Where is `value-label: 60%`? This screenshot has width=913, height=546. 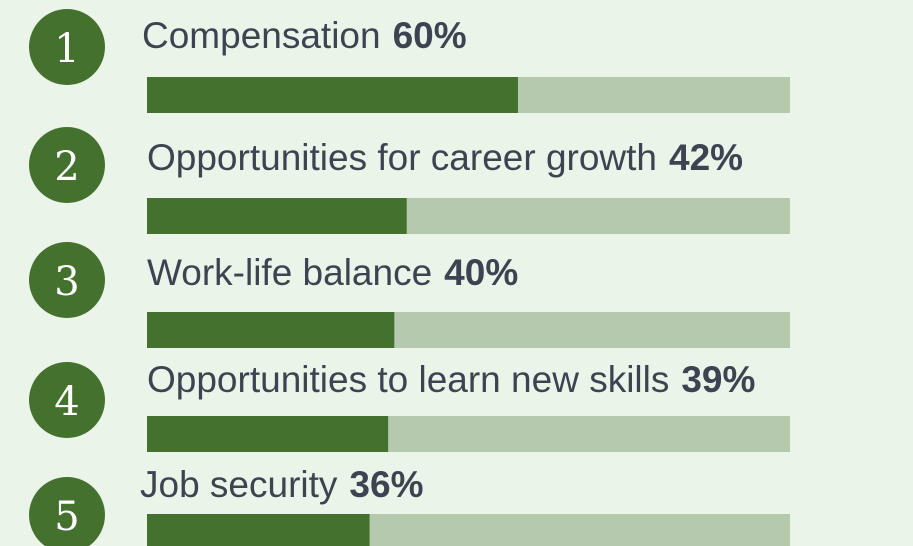
value-label: 60% is located at coordinates (430, 35).